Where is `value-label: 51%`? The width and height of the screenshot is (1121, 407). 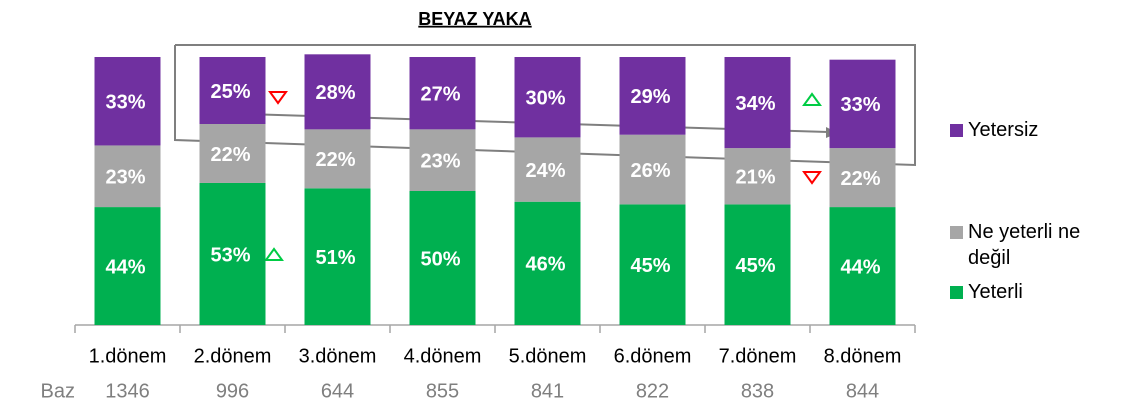
value-label: 51% is located at coordinates (335, 258).